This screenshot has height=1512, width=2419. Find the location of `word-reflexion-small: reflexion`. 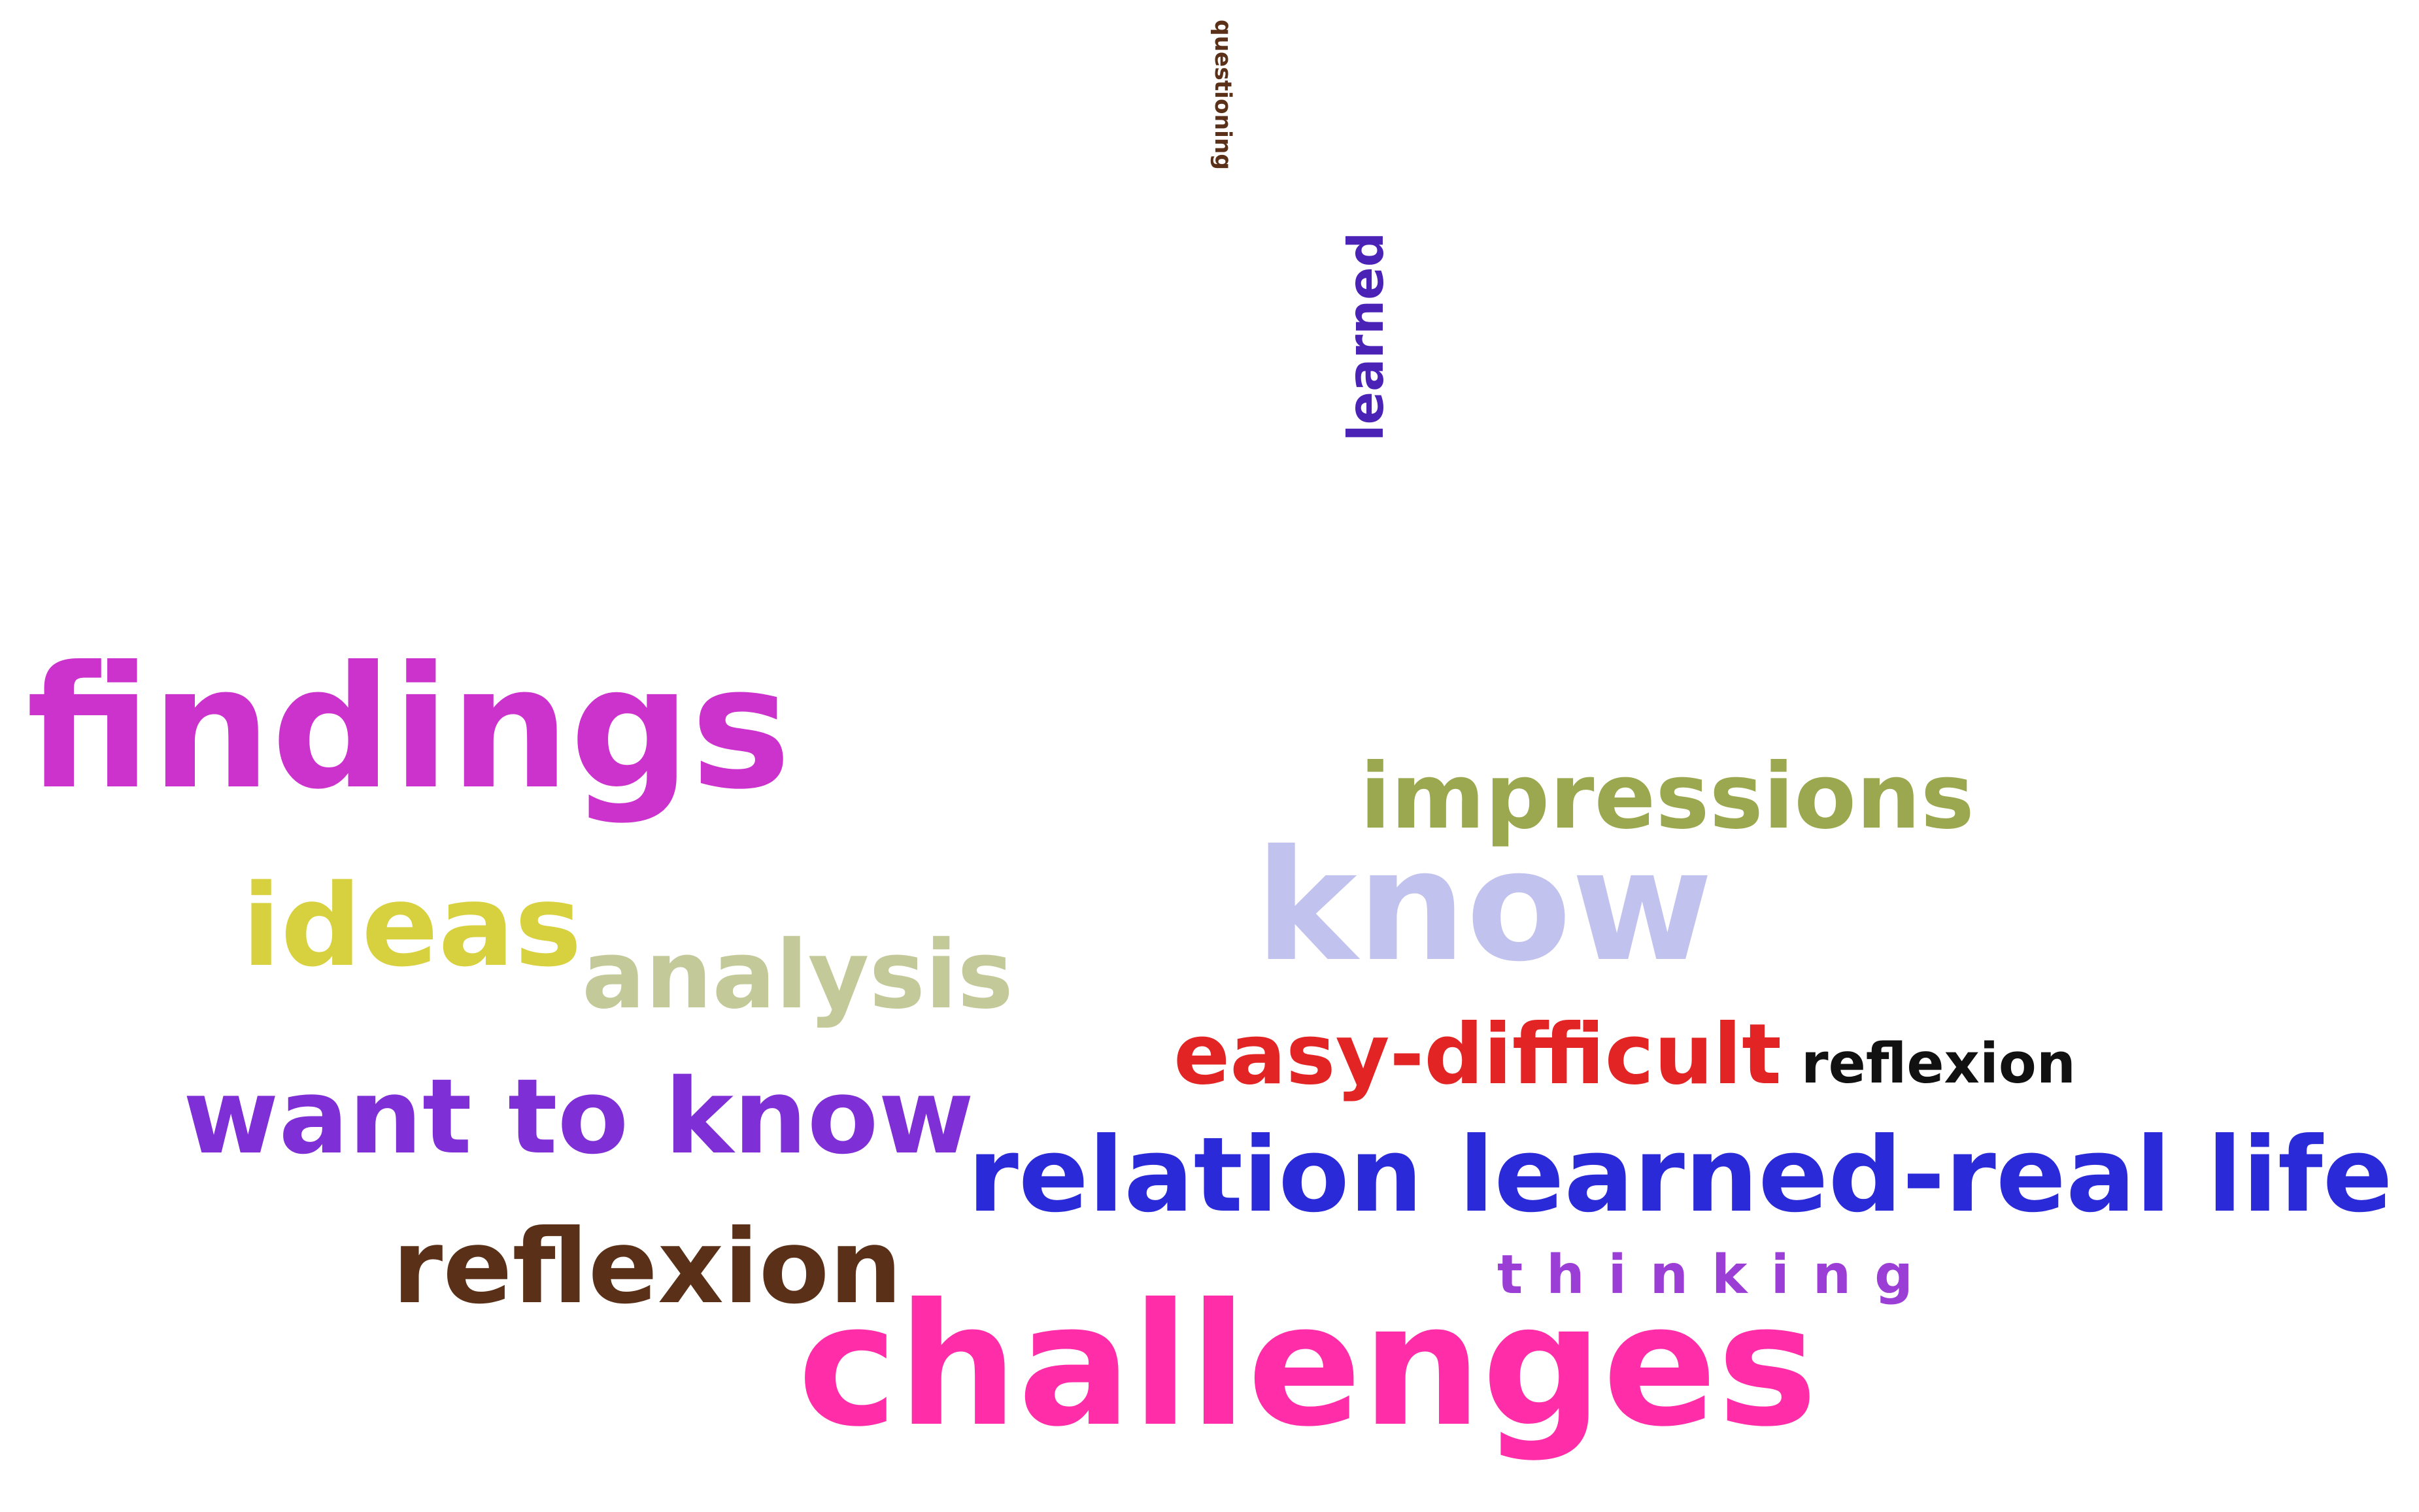

word-reflexion-small: reflexion is located at coordinates (1938, 1064).